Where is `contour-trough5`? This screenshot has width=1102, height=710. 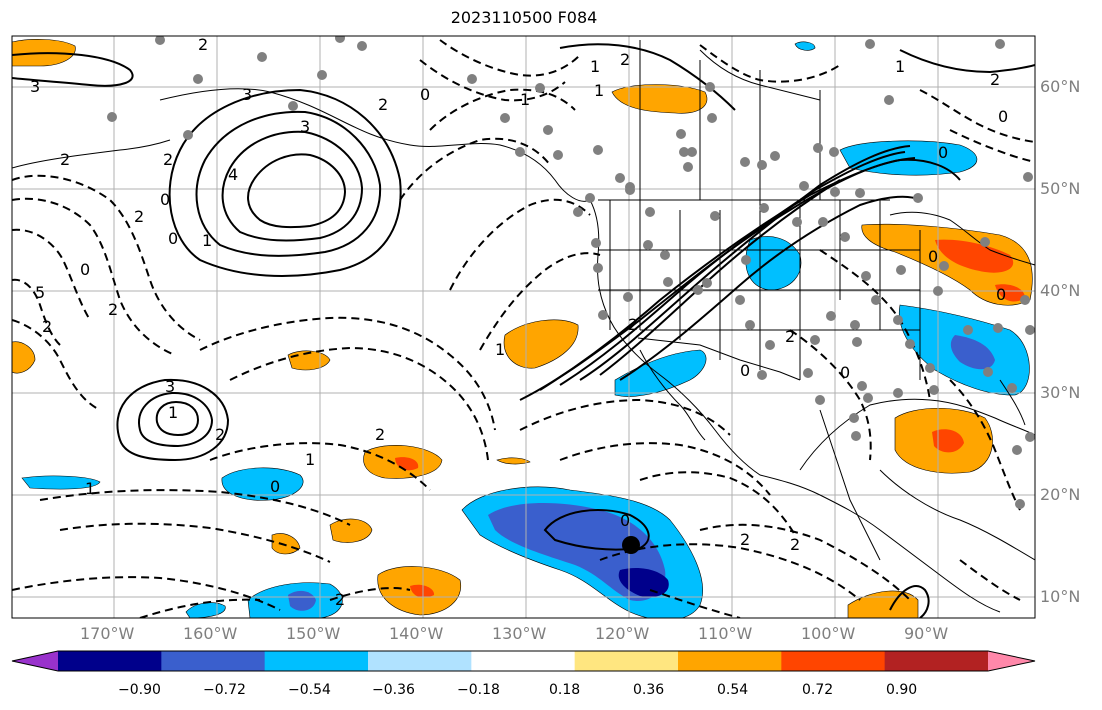
contour-trough5 is located at coordinates (720, 277).